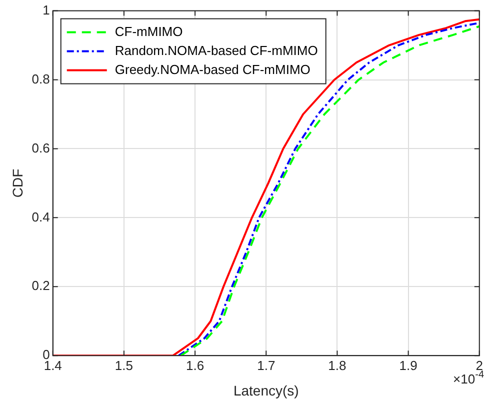 The width and height of the screenshot is (486, 402). What do you see at coordinates (212, 69) in the screenshot?
I see `legend-label: Greedy.NOMA-based CF-mMIMO` at bounding box center [212, 69].